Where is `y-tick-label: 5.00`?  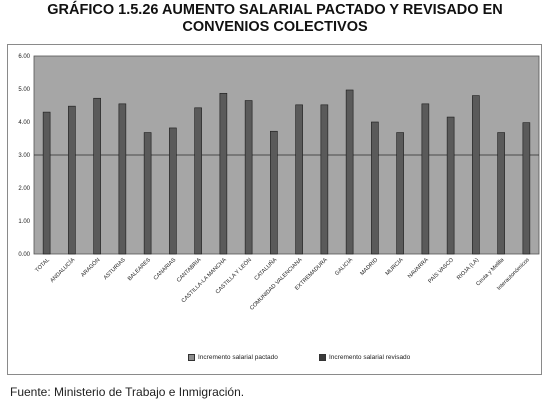 y-tick-label: 5.00 is located at coordinates (24, 90).